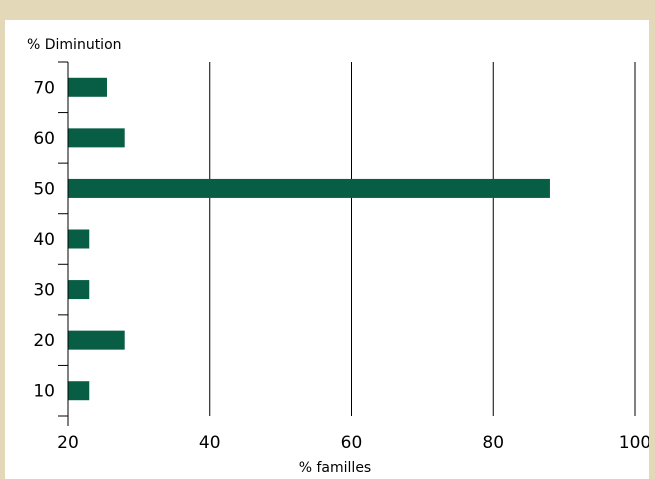 The width and height of the screenshot is (655, 479). What do you see at coordinates (634, 443) in the screenshot?
I see `x-tick-label-100: 100` at bounding box center [634, 443].